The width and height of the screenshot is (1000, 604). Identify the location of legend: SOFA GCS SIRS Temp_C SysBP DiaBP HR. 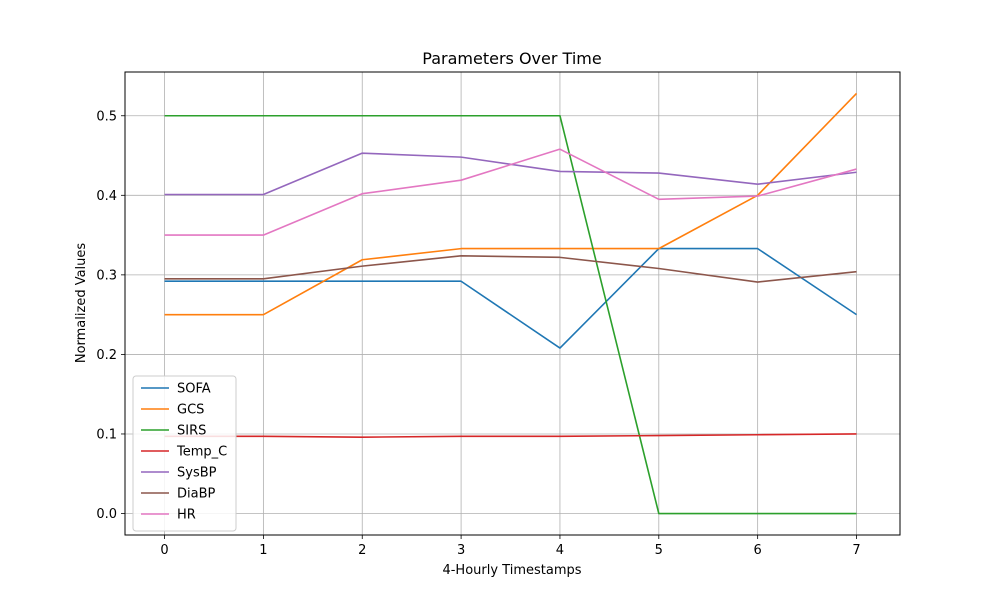
(184, 453).